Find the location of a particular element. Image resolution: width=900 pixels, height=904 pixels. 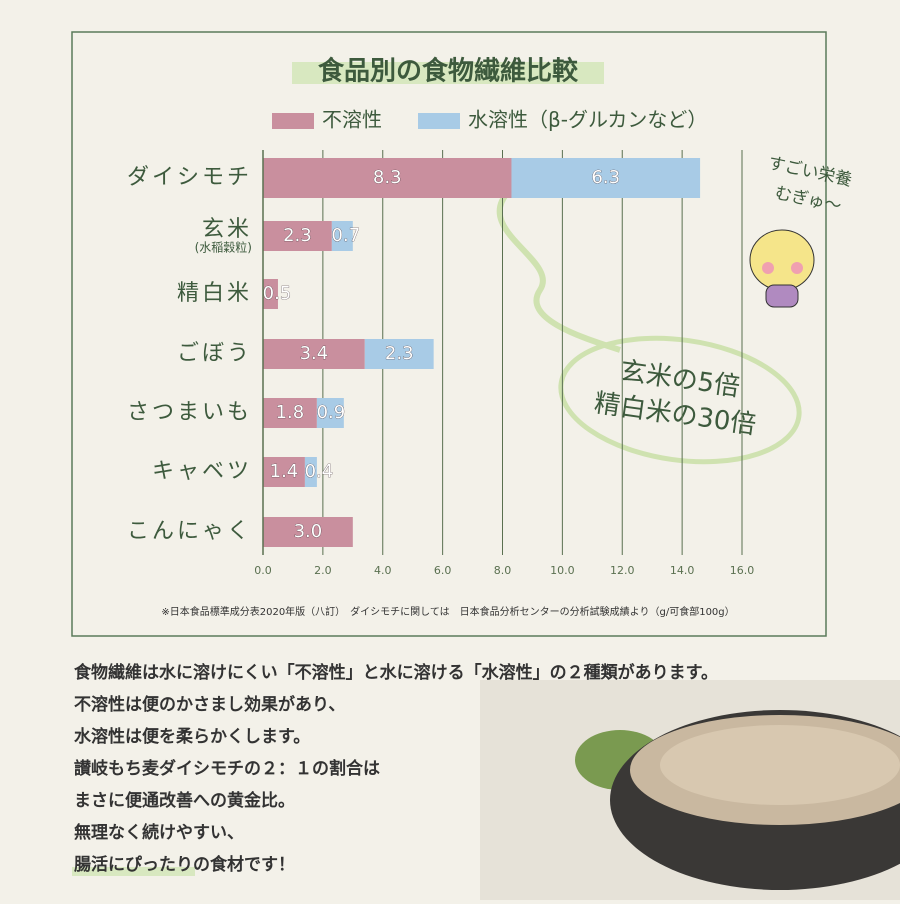

body-line: 食物繊維は水に溶けにくい「不溶性」と水に溶ける「水溶性」の２種類があります。 is located at coordinates (396, 672).